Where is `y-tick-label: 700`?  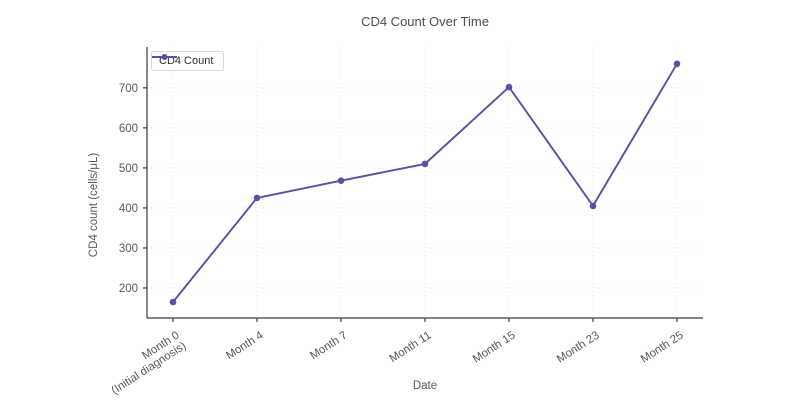
y-tick-label: 700 is located at coordinates (128, 89).